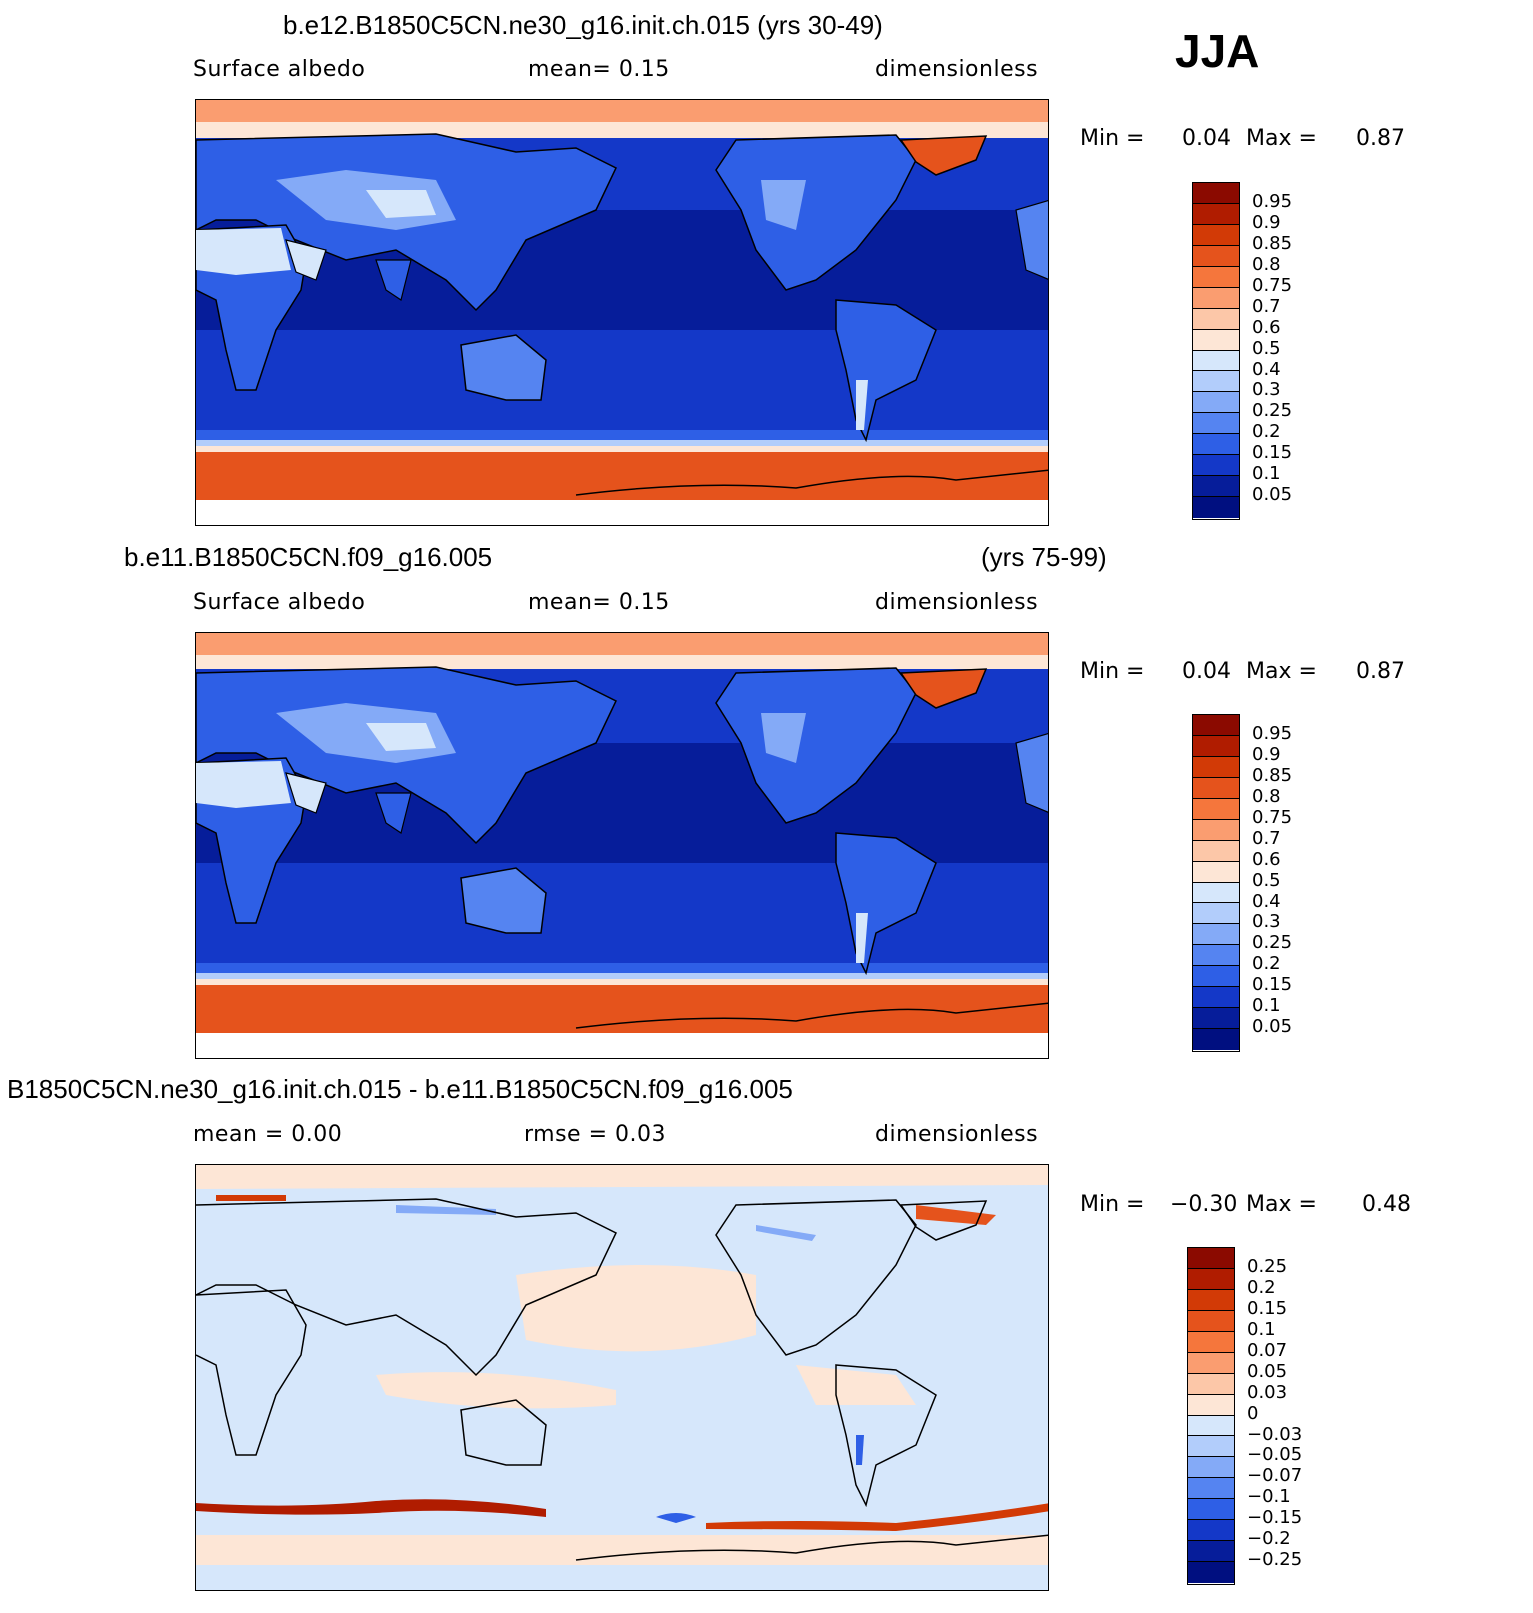 The image size is (1533, 1613). I want to click on panel2-min-value: 0.04, so click(1206, 671).